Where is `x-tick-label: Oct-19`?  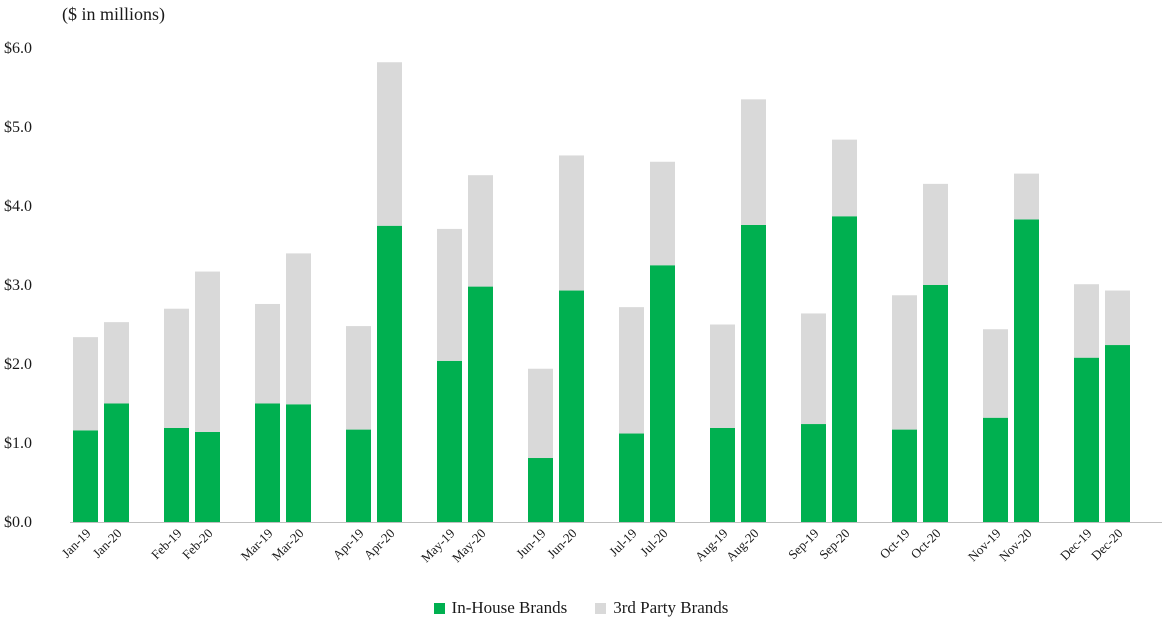
x-tick-label: Oct-19 is located at coordinates (894, 544).